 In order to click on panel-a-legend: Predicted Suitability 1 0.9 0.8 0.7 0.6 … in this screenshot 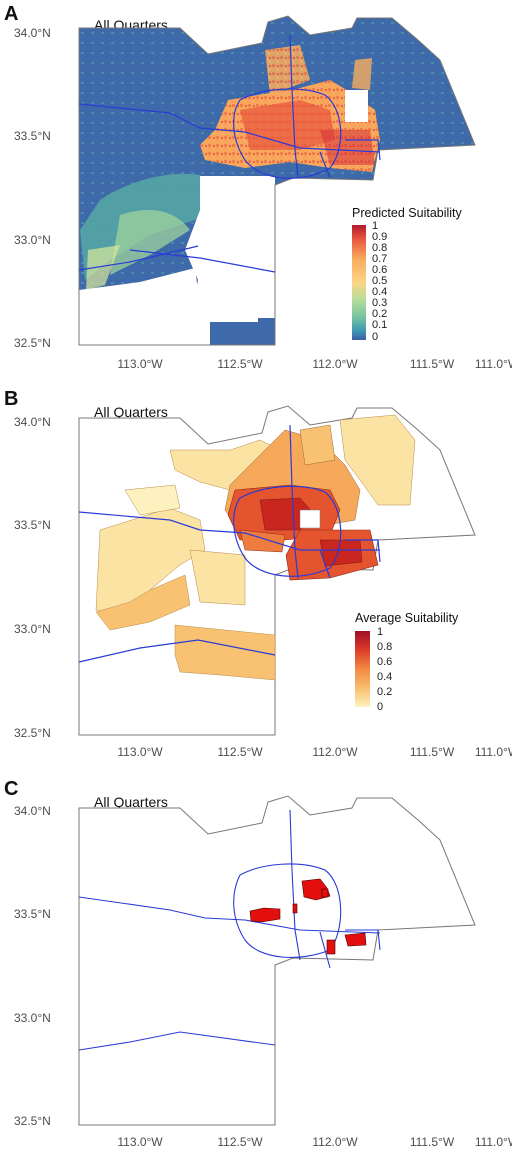, I will do `click(407, 274)`.